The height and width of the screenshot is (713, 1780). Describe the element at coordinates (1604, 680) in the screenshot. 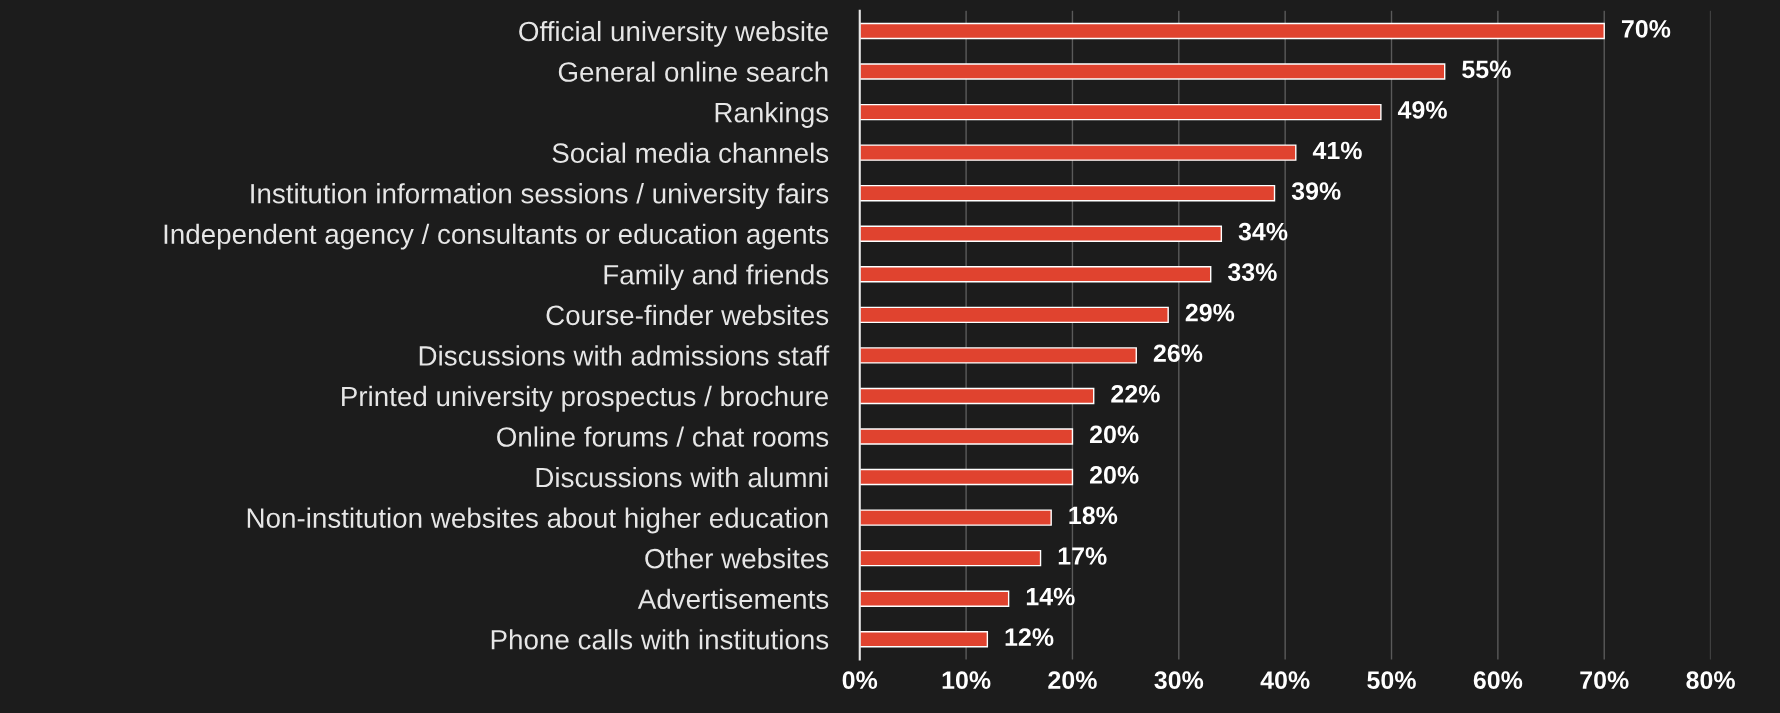

I see `x-tick-label: 70%` at that location.